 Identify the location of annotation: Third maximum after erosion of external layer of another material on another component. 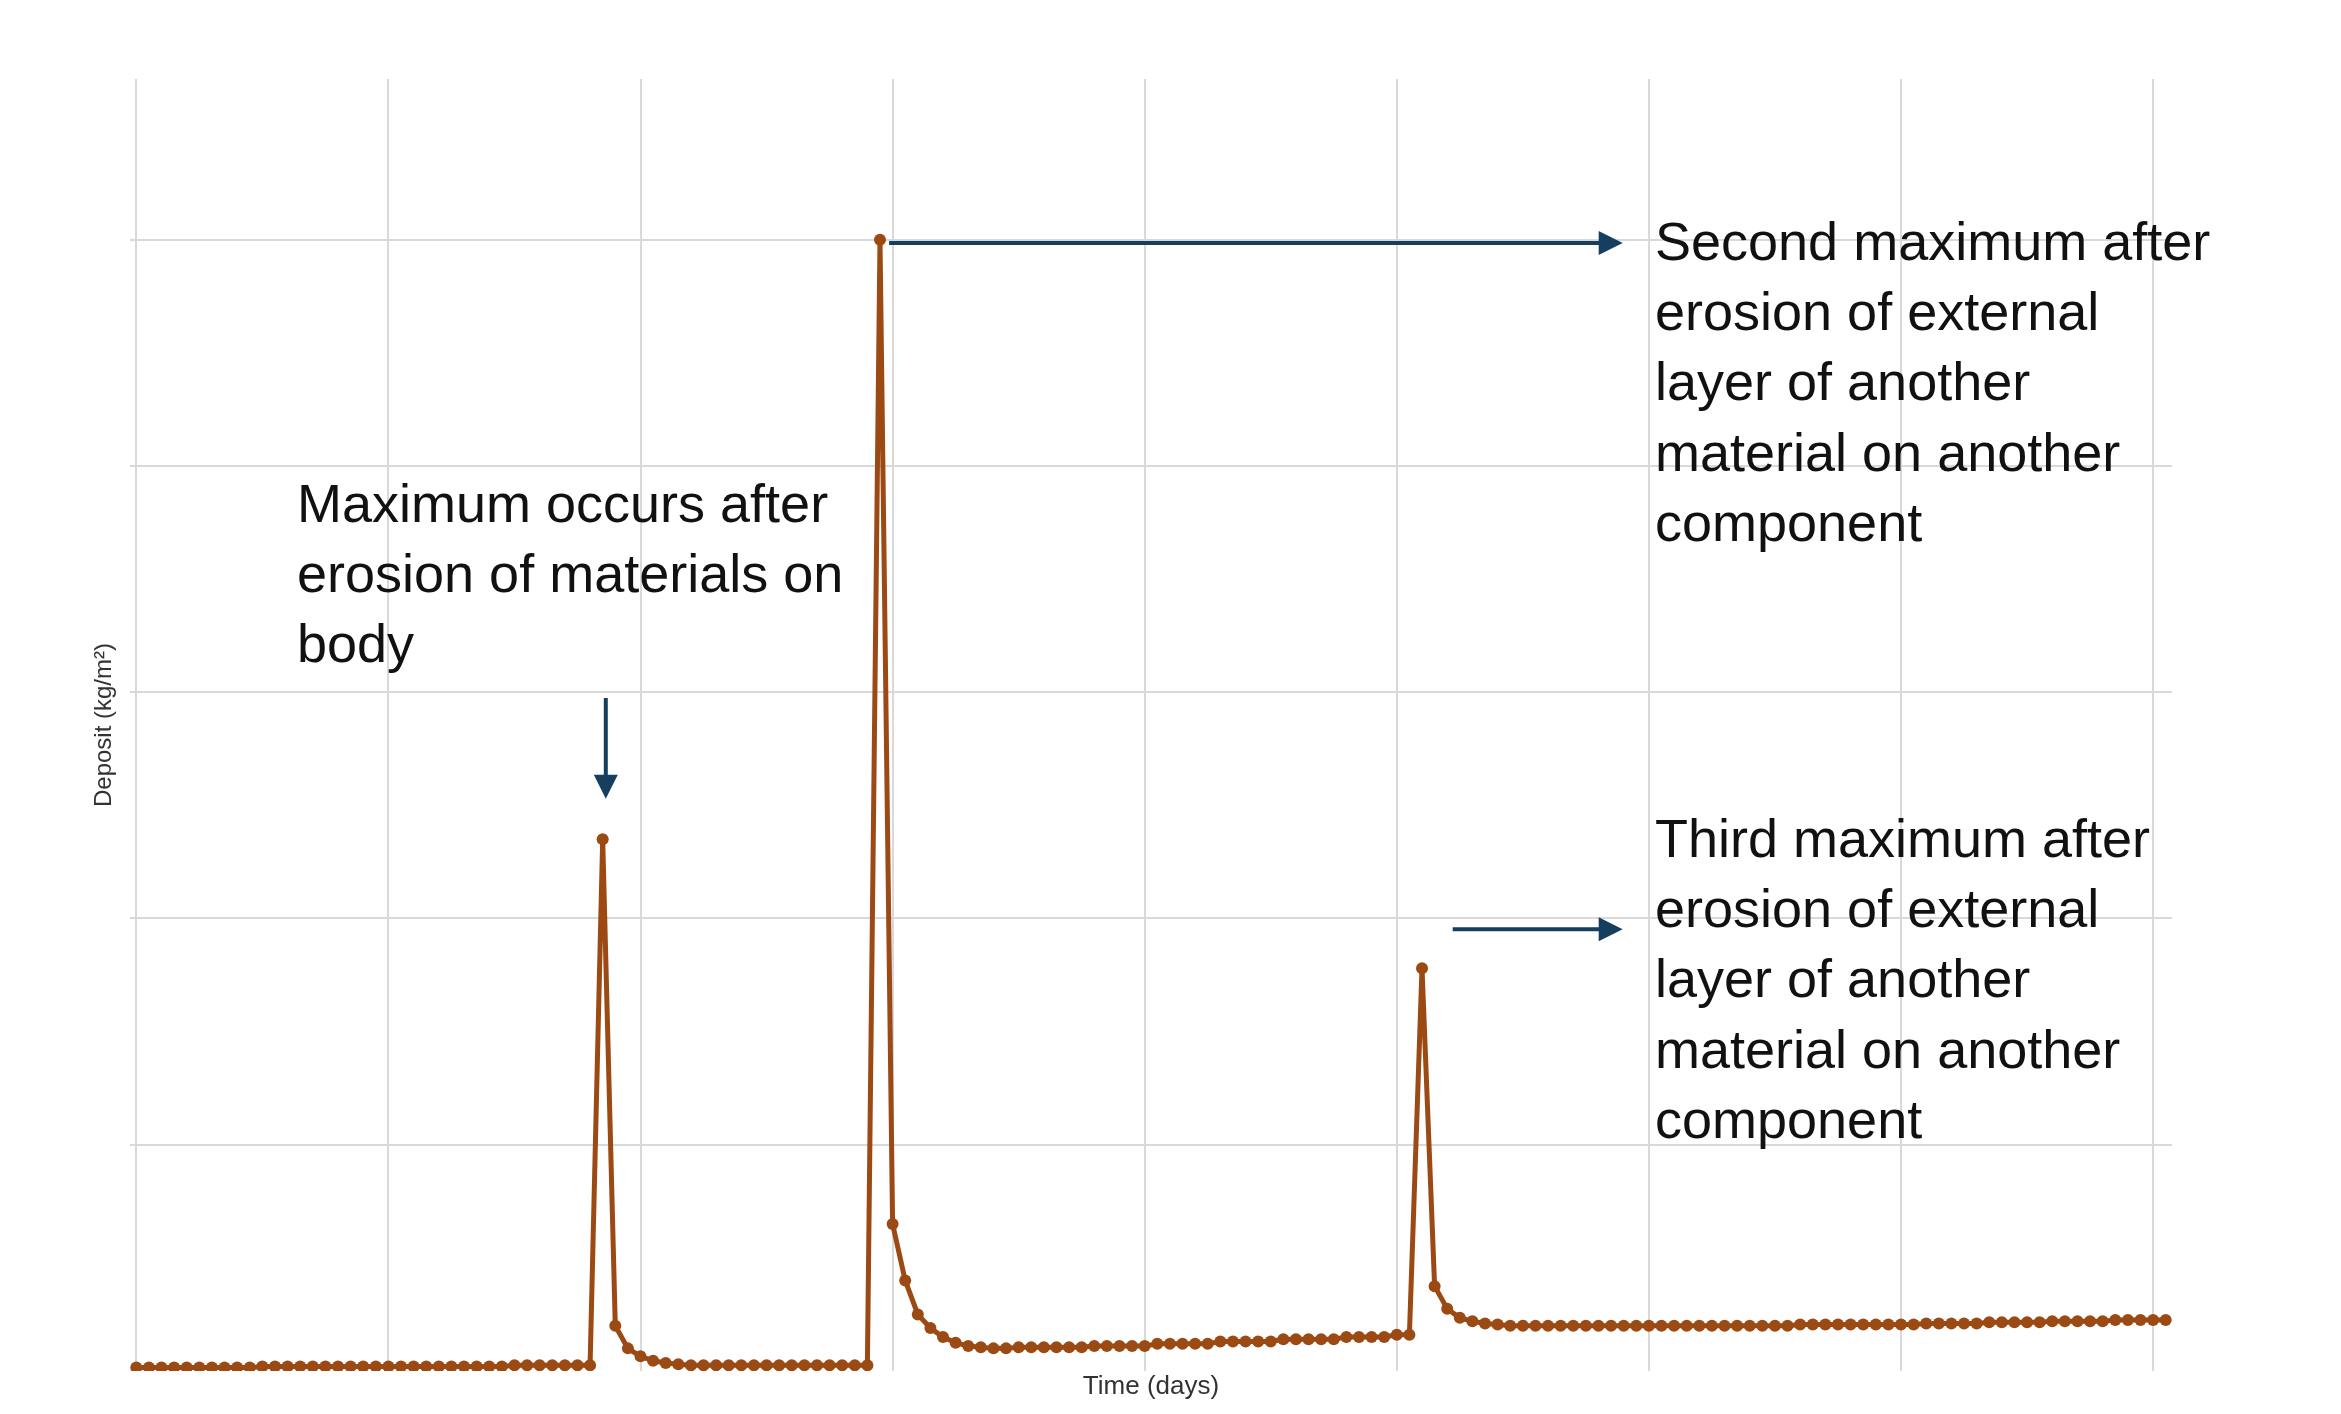
(1903, 978).